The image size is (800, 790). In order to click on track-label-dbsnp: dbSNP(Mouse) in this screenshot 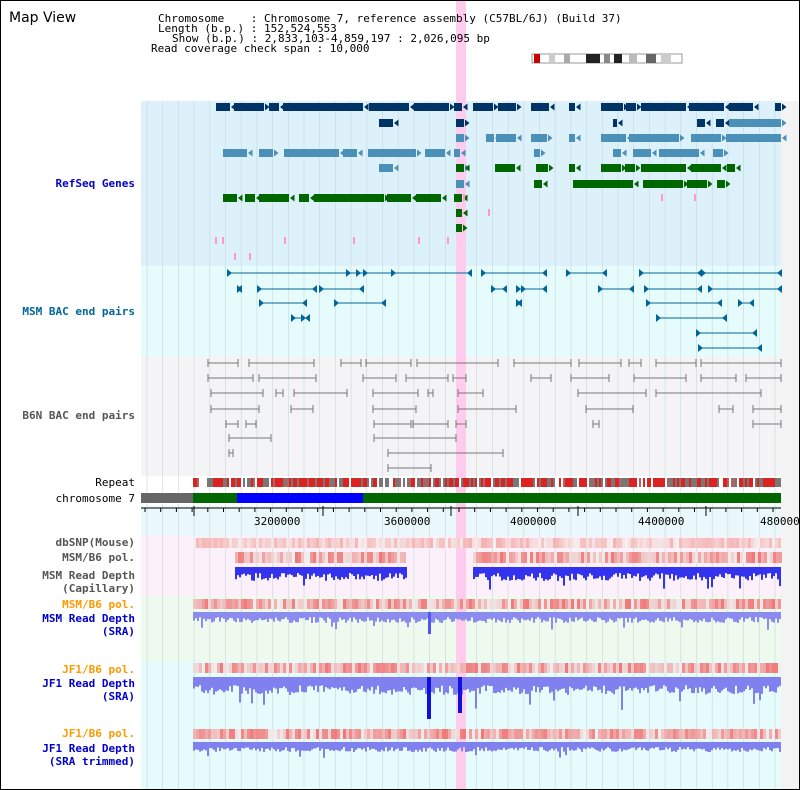, I will do `click(95, 542)`.